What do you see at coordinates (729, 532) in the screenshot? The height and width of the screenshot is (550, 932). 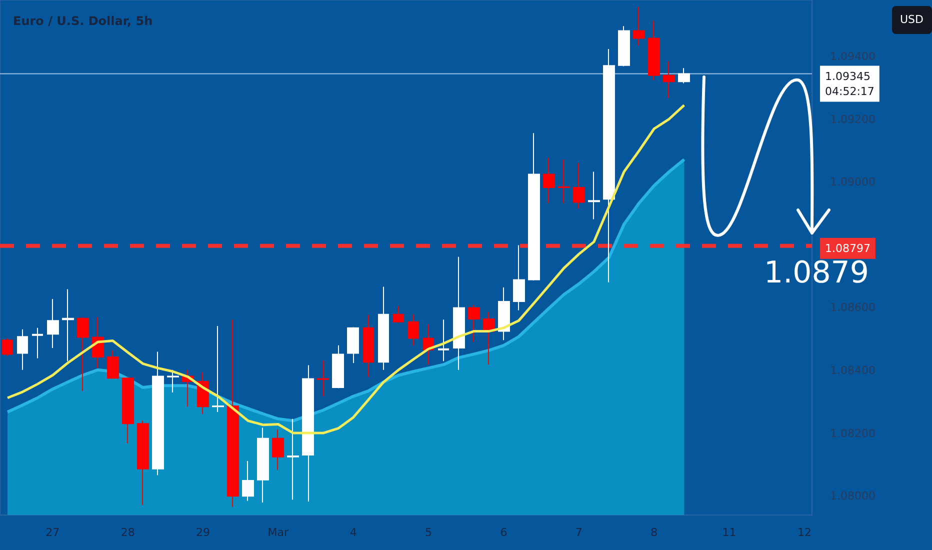 I see `x-tick-label: 11` at bounding box center [729, 532].